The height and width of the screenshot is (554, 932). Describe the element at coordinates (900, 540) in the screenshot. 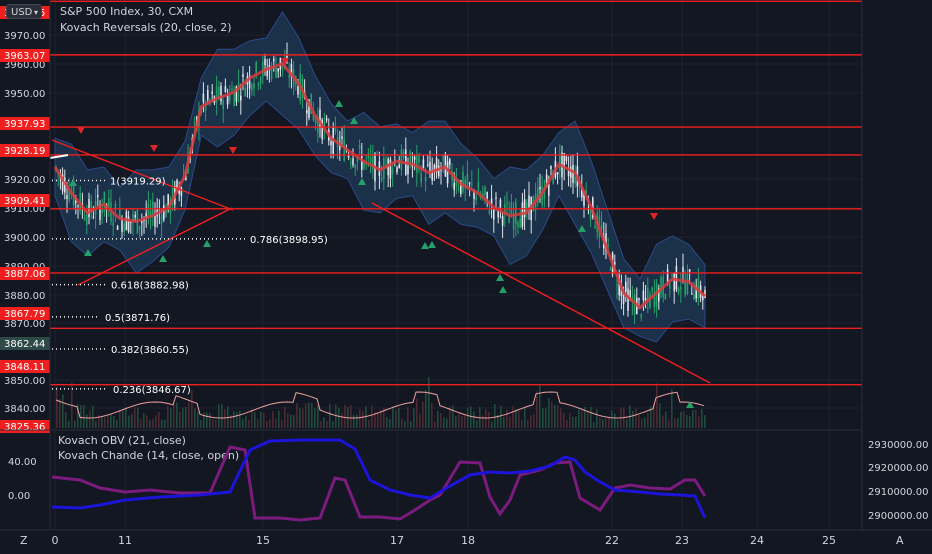

I see `auto-scale-button: A` at that location.